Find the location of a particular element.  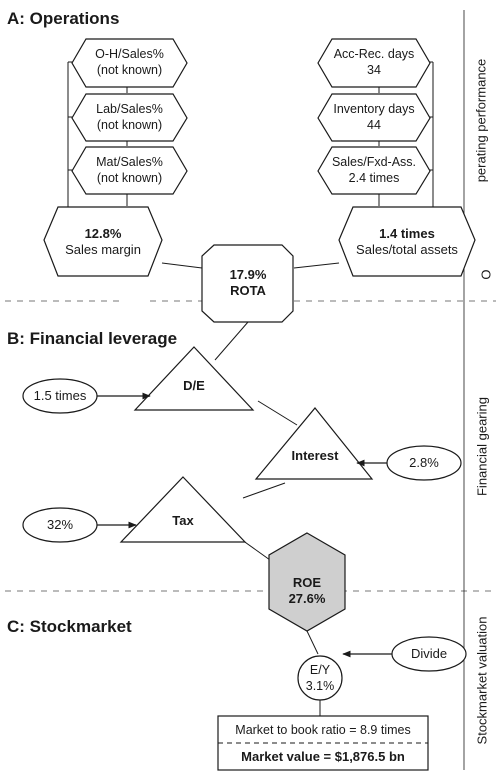

operating-performance-label: perating performance is located at coordinates (481, 120).